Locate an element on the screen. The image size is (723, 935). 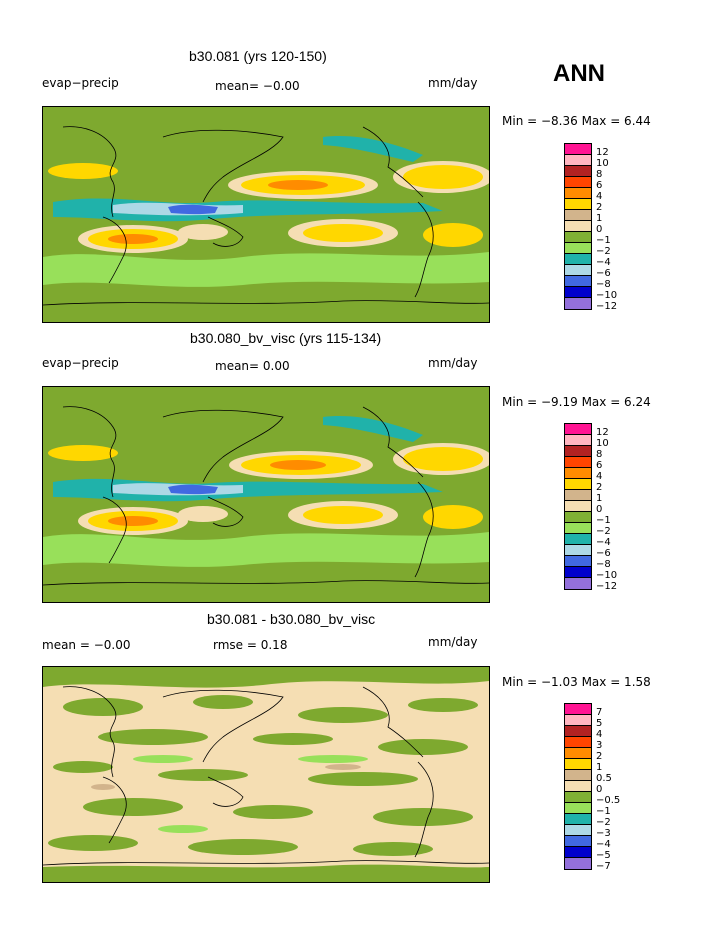
panel-2-minmax: Min = −9.19 Max = 6.24 is located at coordinates (576, 402).